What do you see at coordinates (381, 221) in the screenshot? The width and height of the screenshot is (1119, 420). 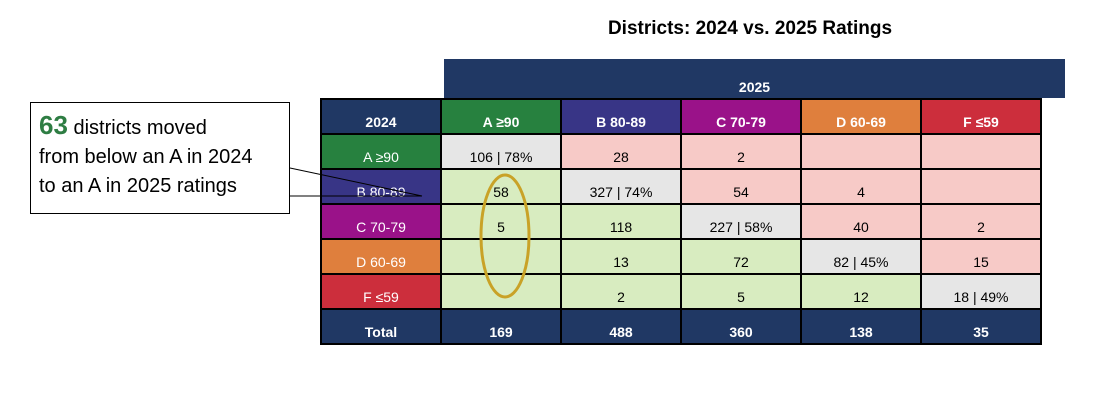 I see `row-label: C 70-79` at bounding box center [381, 221].